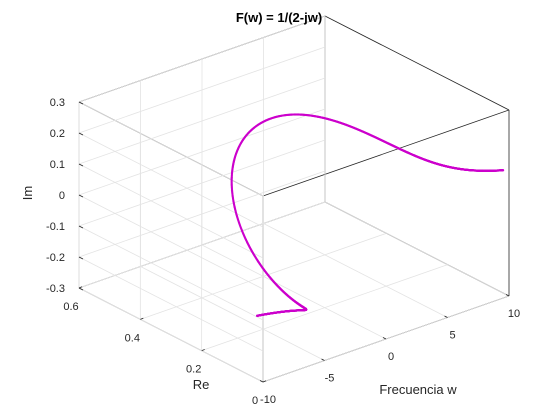  Describe the element at coordinates (57, 134) in the screenshot. I see `z-tick-label: 0.2` at that location.